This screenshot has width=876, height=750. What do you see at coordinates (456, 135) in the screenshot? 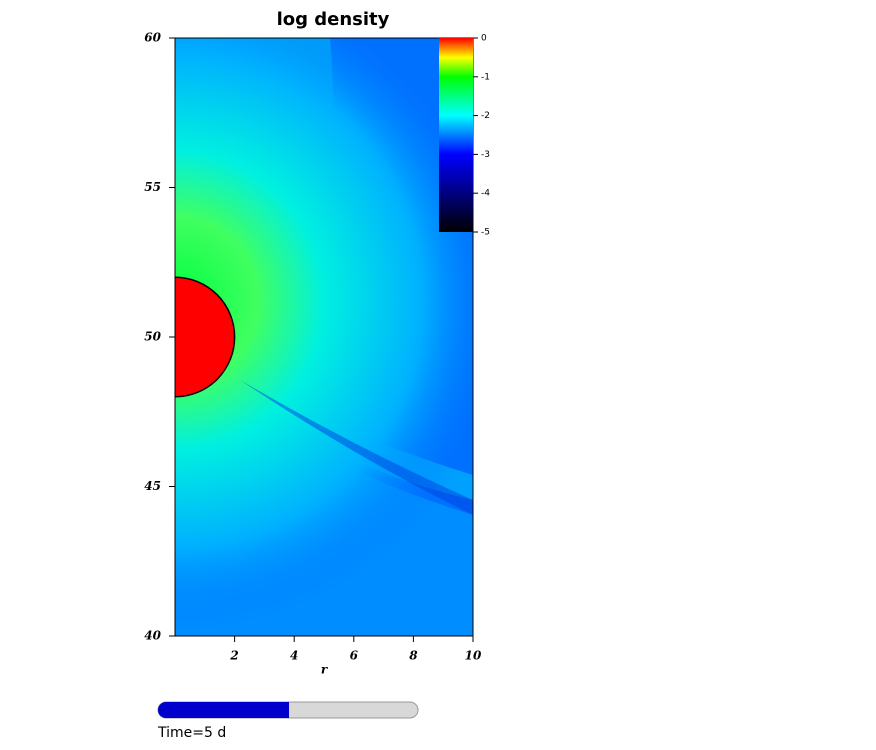
I see `colorbar` at bounding box center [456, 135].